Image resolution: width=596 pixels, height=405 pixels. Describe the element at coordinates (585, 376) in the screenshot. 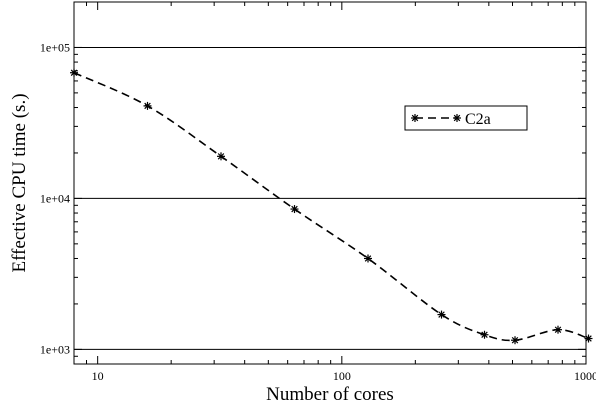

I see `x-tick-label: 1000` at that location.